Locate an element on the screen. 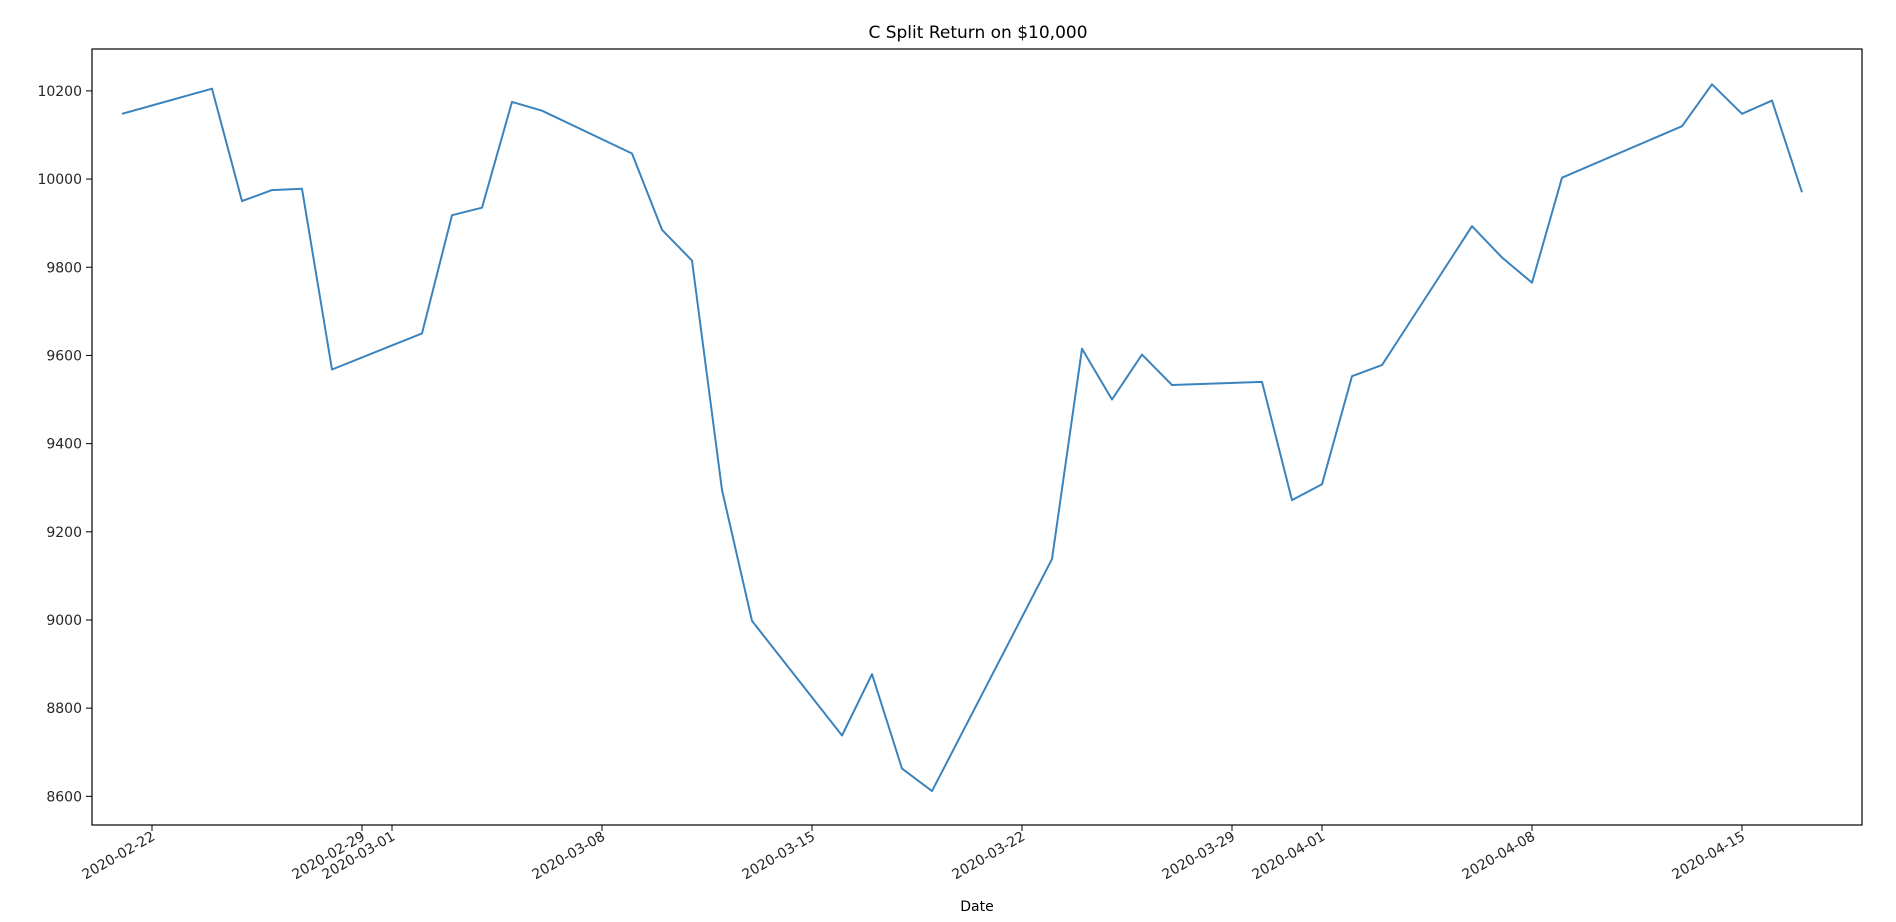 This screenshot has height=922, width=1896. x-tick-label: 2020-04-01 is located at coordinates (1289, 856).